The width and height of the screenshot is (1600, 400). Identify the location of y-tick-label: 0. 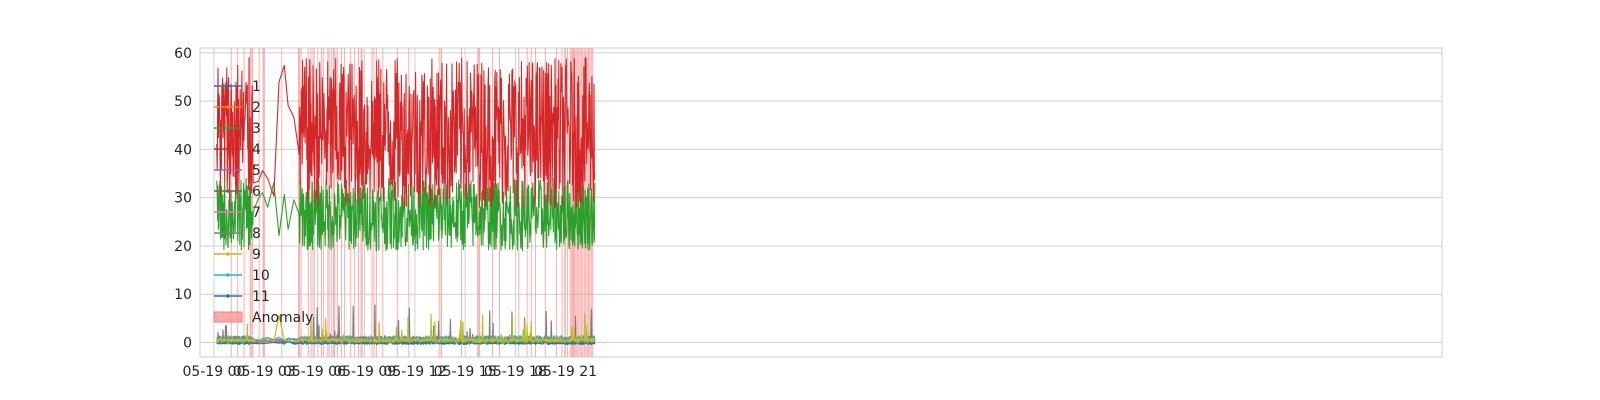
(187, 344).